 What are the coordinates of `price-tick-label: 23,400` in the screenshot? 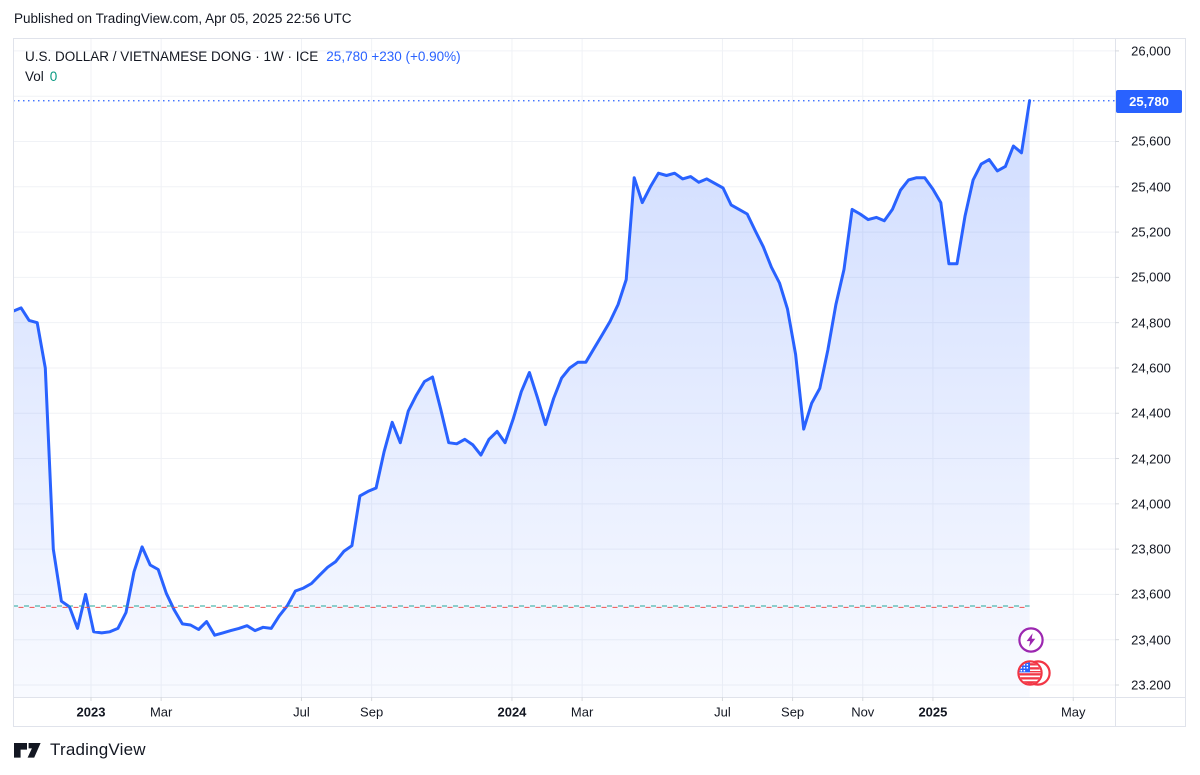 It's located at (1151, 640).